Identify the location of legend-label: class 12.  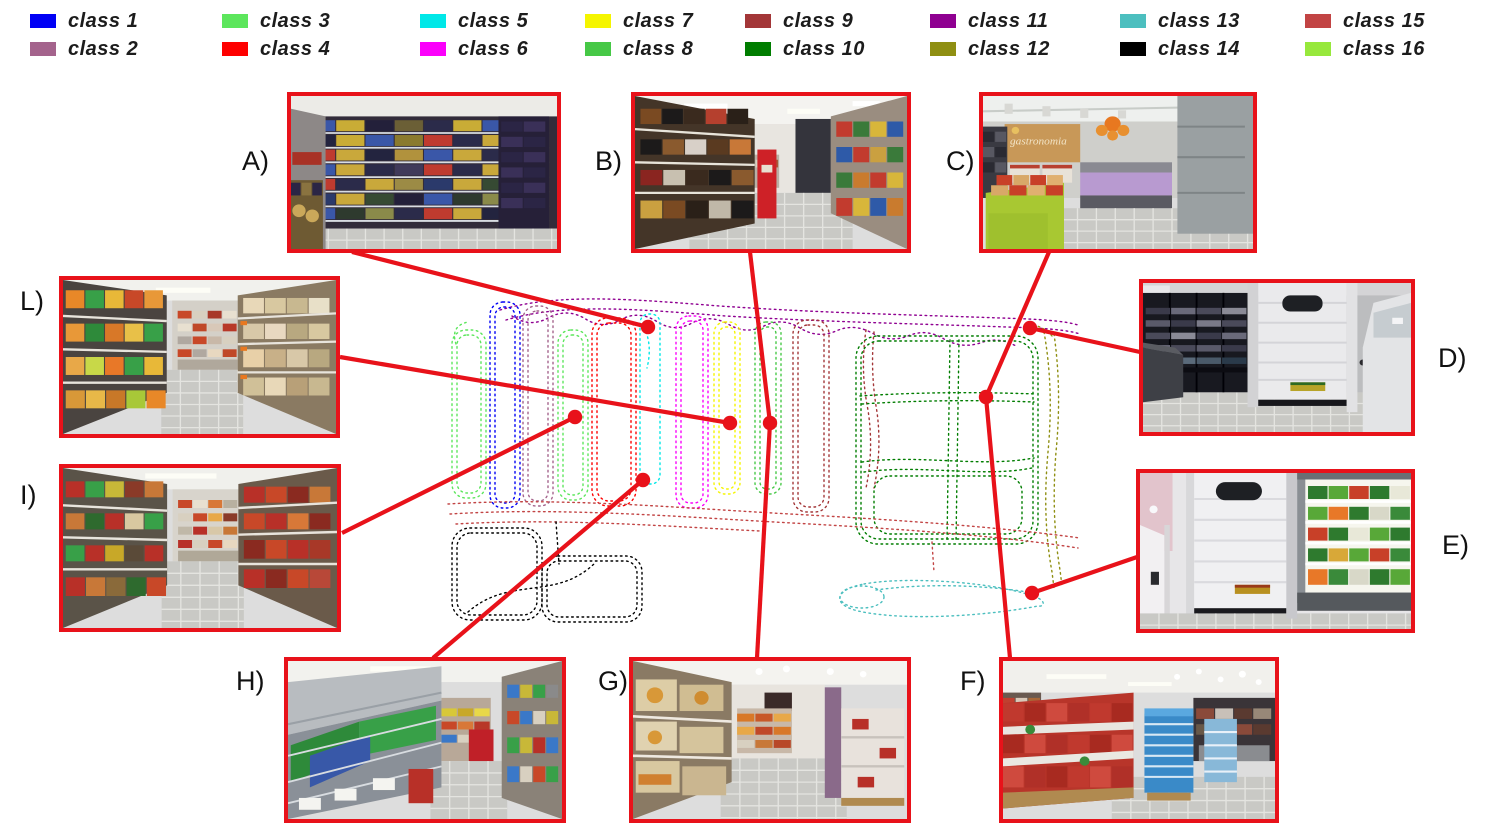
(1009, 48).